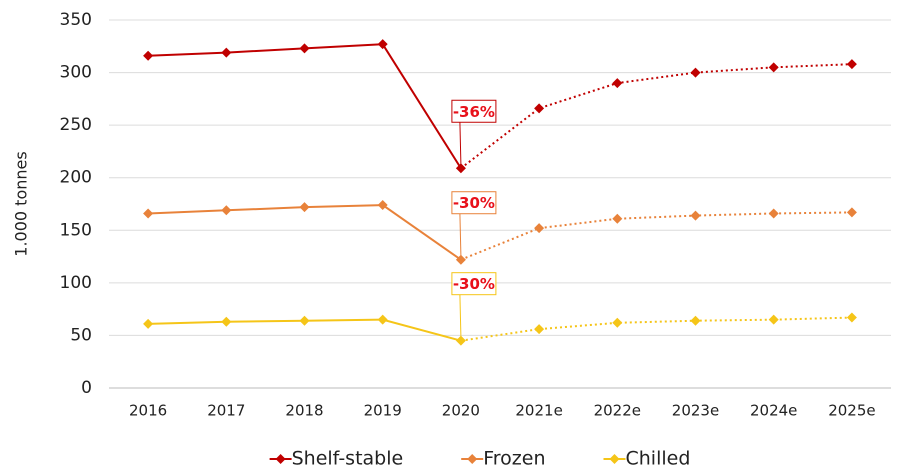 The width and height of the screenshot is (902, 473). What do you see at coordinates (617, 411) in the screenshot?
I see `x-tick-label: 2022e` at bounding box center [617, 411].